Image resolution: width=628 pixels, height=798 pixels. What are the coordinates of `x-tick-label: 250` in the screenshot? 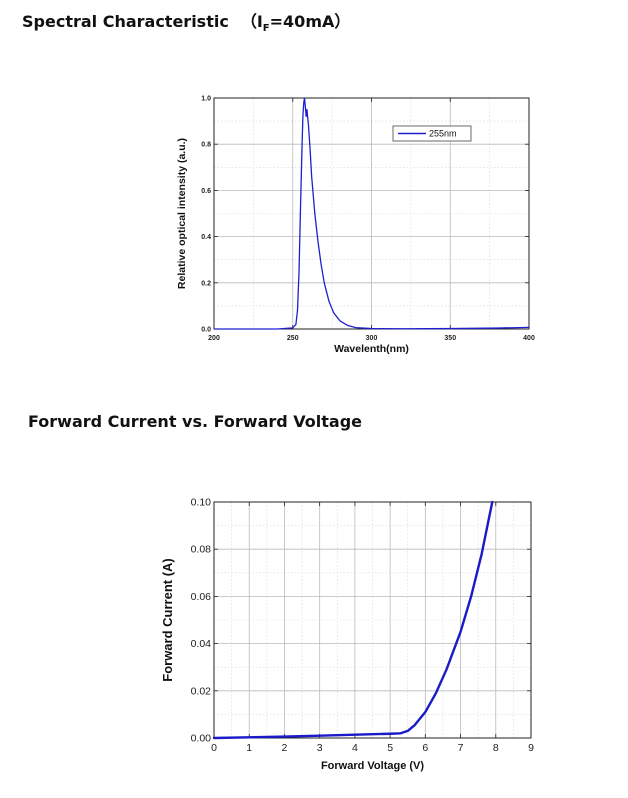 It's located at (293, 338).